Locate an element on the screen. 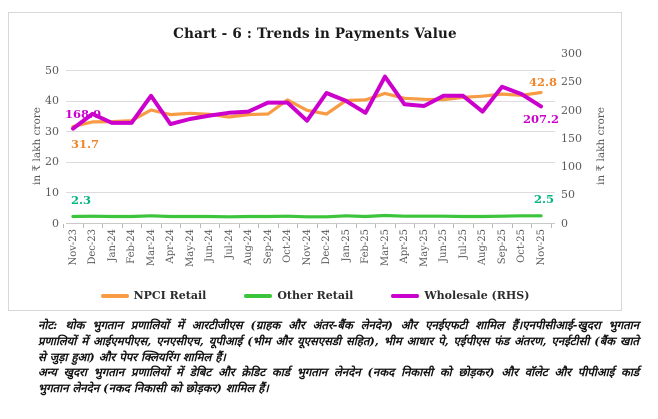 The image size is (658, 419). left-axis-tick: 50 is located at coordinates (52, 70).